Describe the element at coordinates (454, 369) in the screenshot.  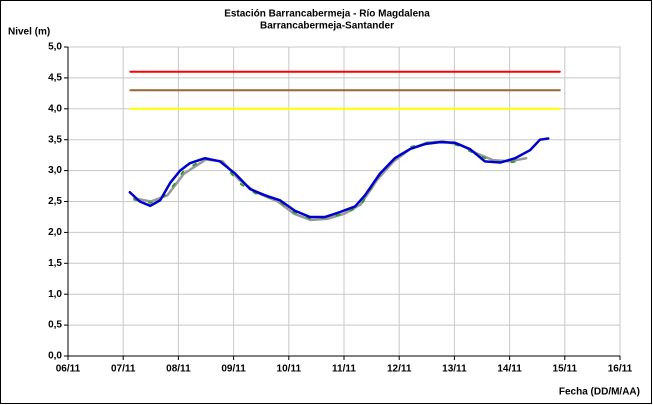
I see `x-tick-label: 13/11` at that location.